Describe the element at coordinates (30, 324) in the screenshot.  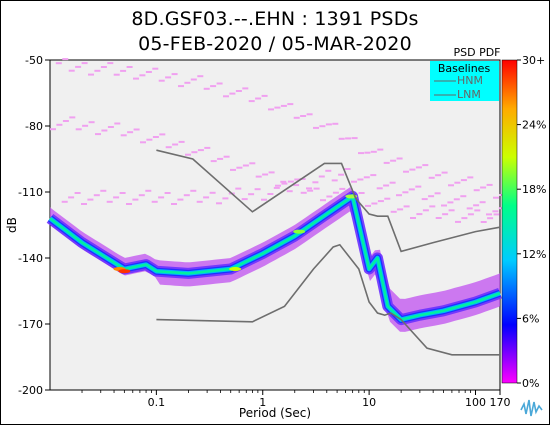
I see `y-tick-label: -170` at that location.